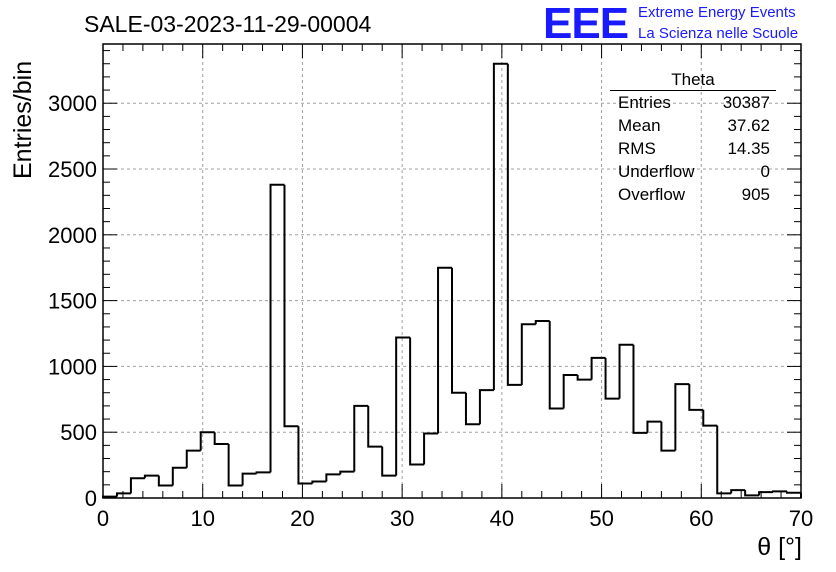  I want to click on x-tick-label: 50, so click(601, 518).